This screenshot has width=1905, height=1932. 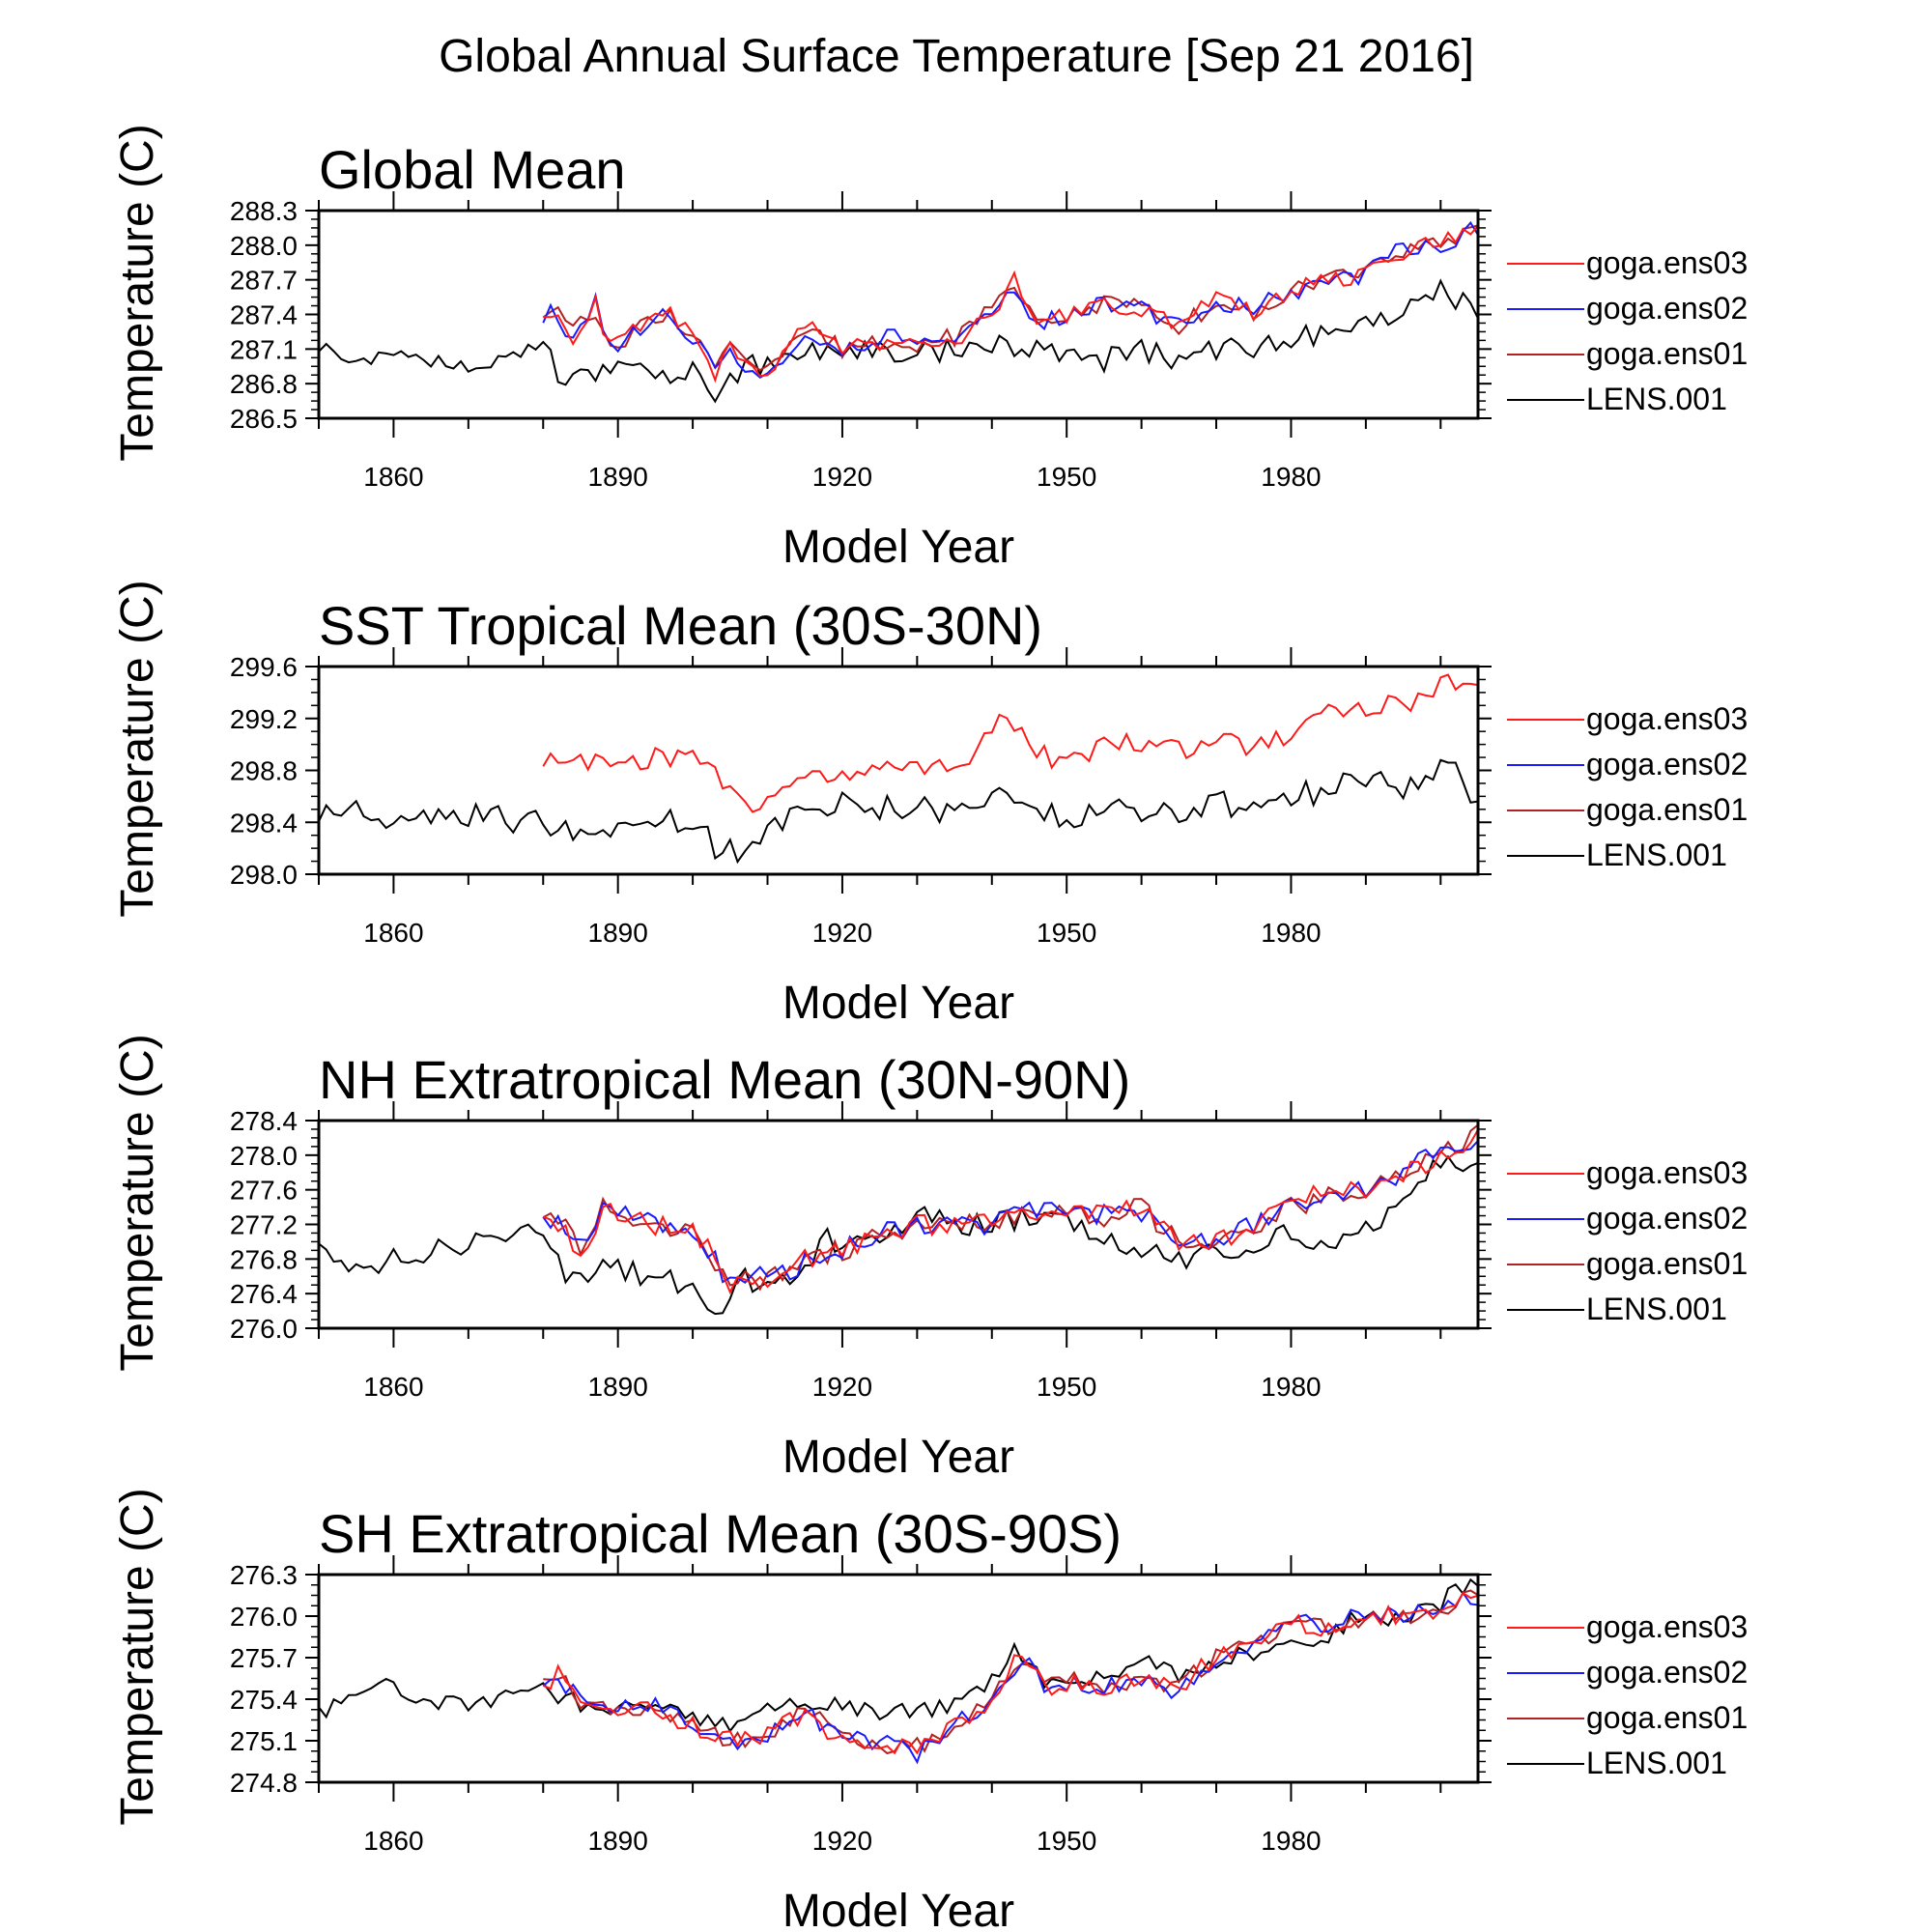 I want to click on y-tick-label: 287.7, so click(x=264, y=281).